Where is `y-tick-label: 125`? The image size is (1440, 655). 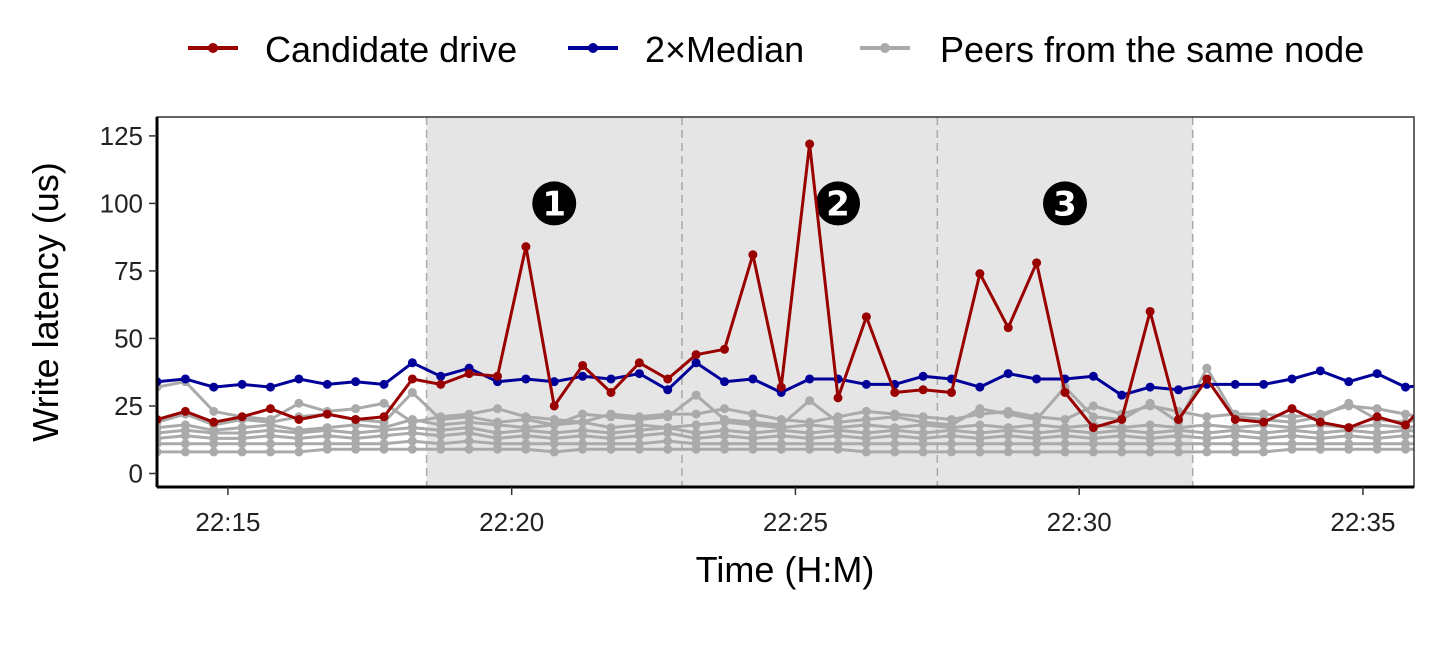
y-tick-label: 125 is located at coordinates (121, 136).